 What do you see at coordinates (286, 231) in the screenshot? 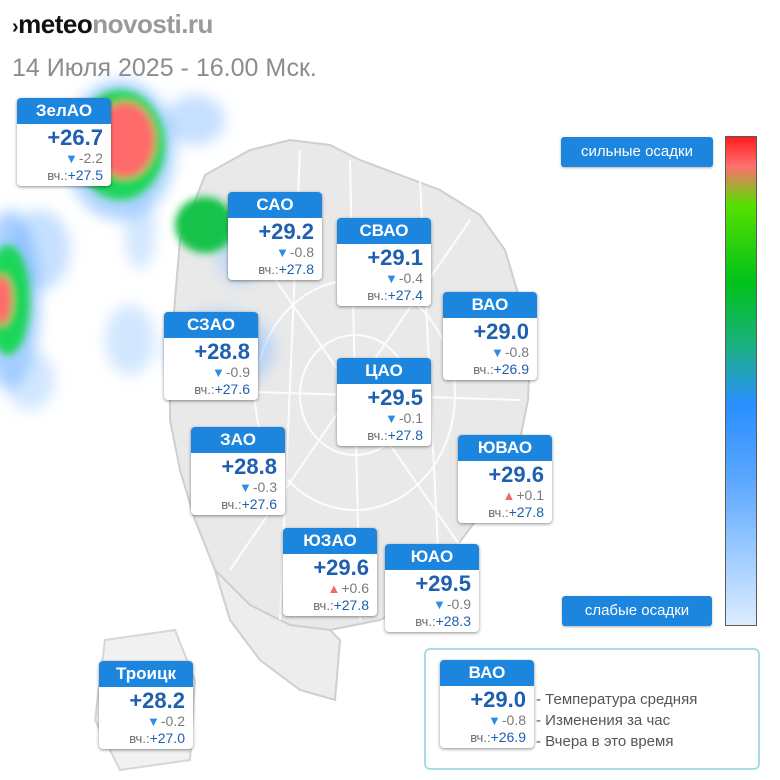
I see `temperature-average: +29.2` at bounding box center [286, 231].